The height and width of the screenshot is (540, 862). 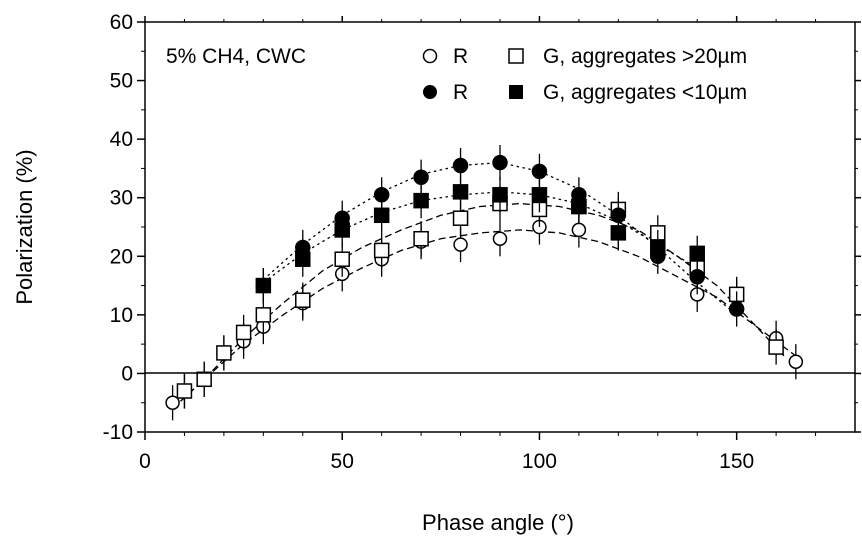 What do you see at coordinates (460, 92) in the screenshot?
I see `legend-r-label-2: R` at bounding box center [460, 92].